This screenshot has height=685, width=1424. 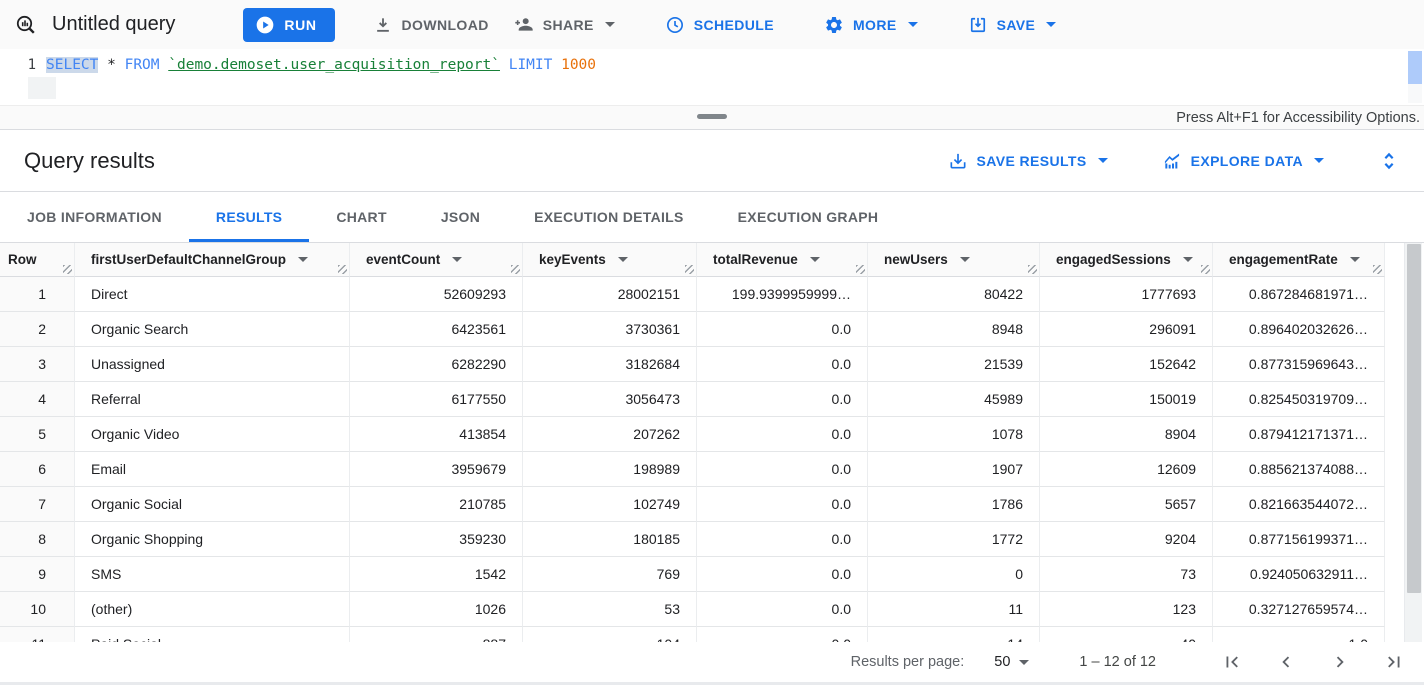 I want to click on column-header-label: engagedSessions, so click(x=1113, y=259).